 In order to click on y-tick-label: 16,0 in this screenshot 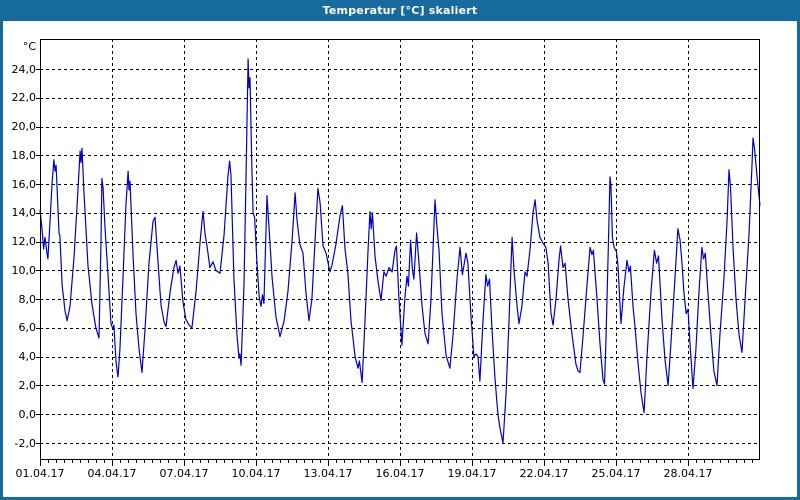, I will do `click(24, 184)`.